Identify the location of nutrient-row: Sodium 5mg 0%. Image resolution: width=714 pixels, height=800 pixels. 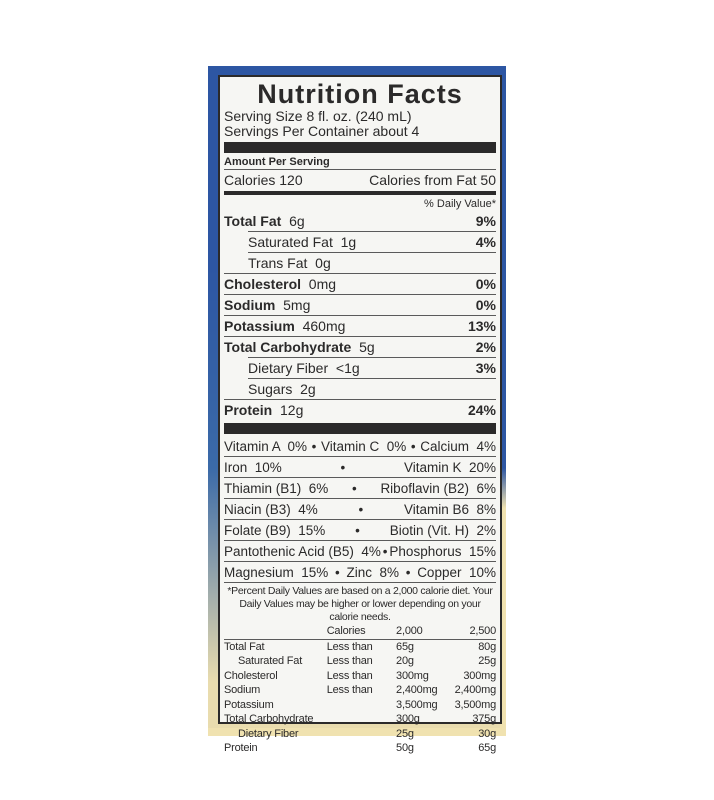
(360, 304).